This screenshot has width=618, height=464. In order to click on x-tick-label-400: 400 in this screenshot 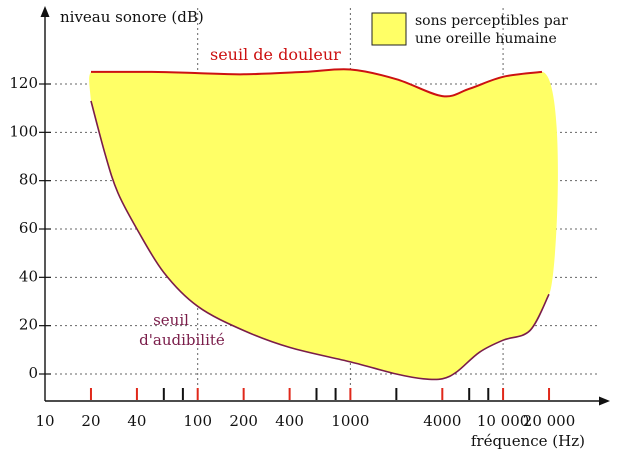, I will do `click(289, 421)`.